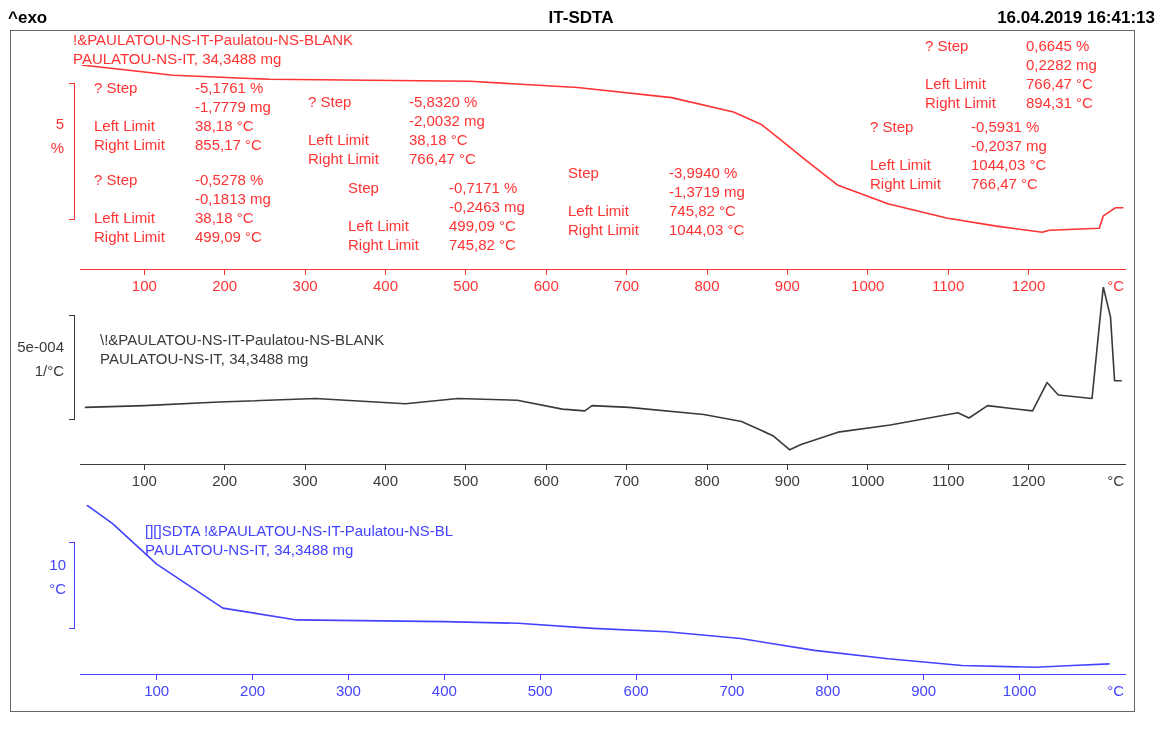 This screenshot has height=746, width=1162. Describe the element at coordinates (57, 577) in the screenshot. I see `y-axis-title: 10 °C` at that location.